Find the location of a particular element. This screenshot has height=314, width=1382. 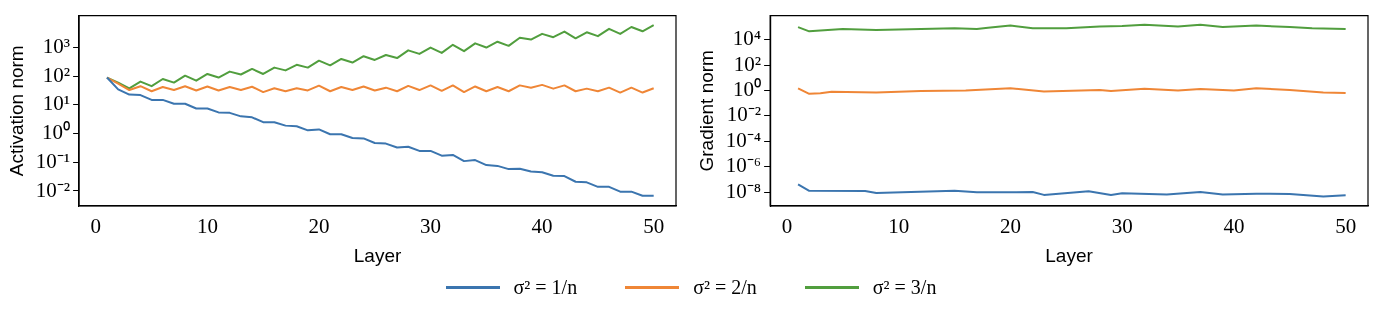

y-tick-label: 10⁴ is located at coordinates (747, 38).